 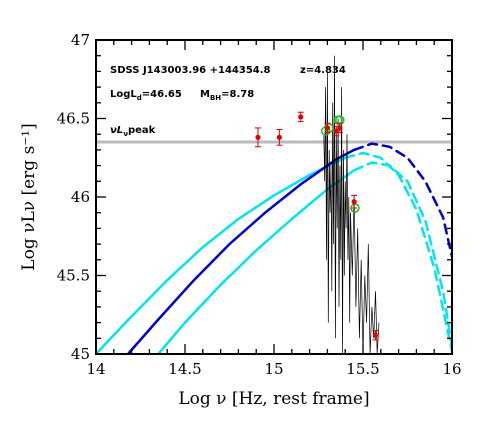 What do you see at coordinates (323, 70) in the screenshot?
I see `redshift-label: z=4.834` at bounding box center [323, 70].